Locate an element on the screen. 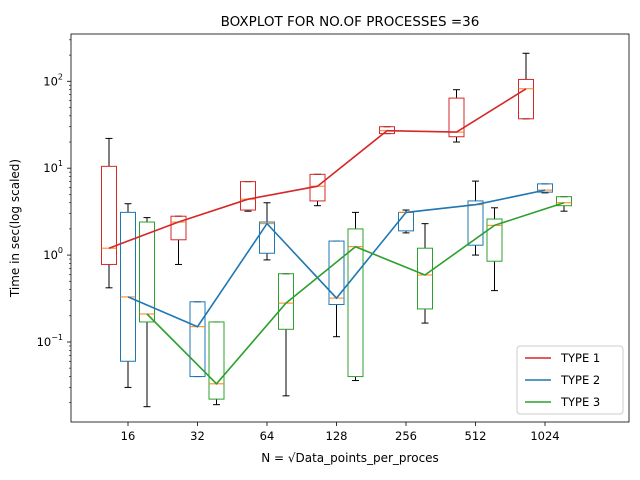 The height and width of the screenshot is (480, 640). x-tick-label: 16 is located at coordinates (128, 436).